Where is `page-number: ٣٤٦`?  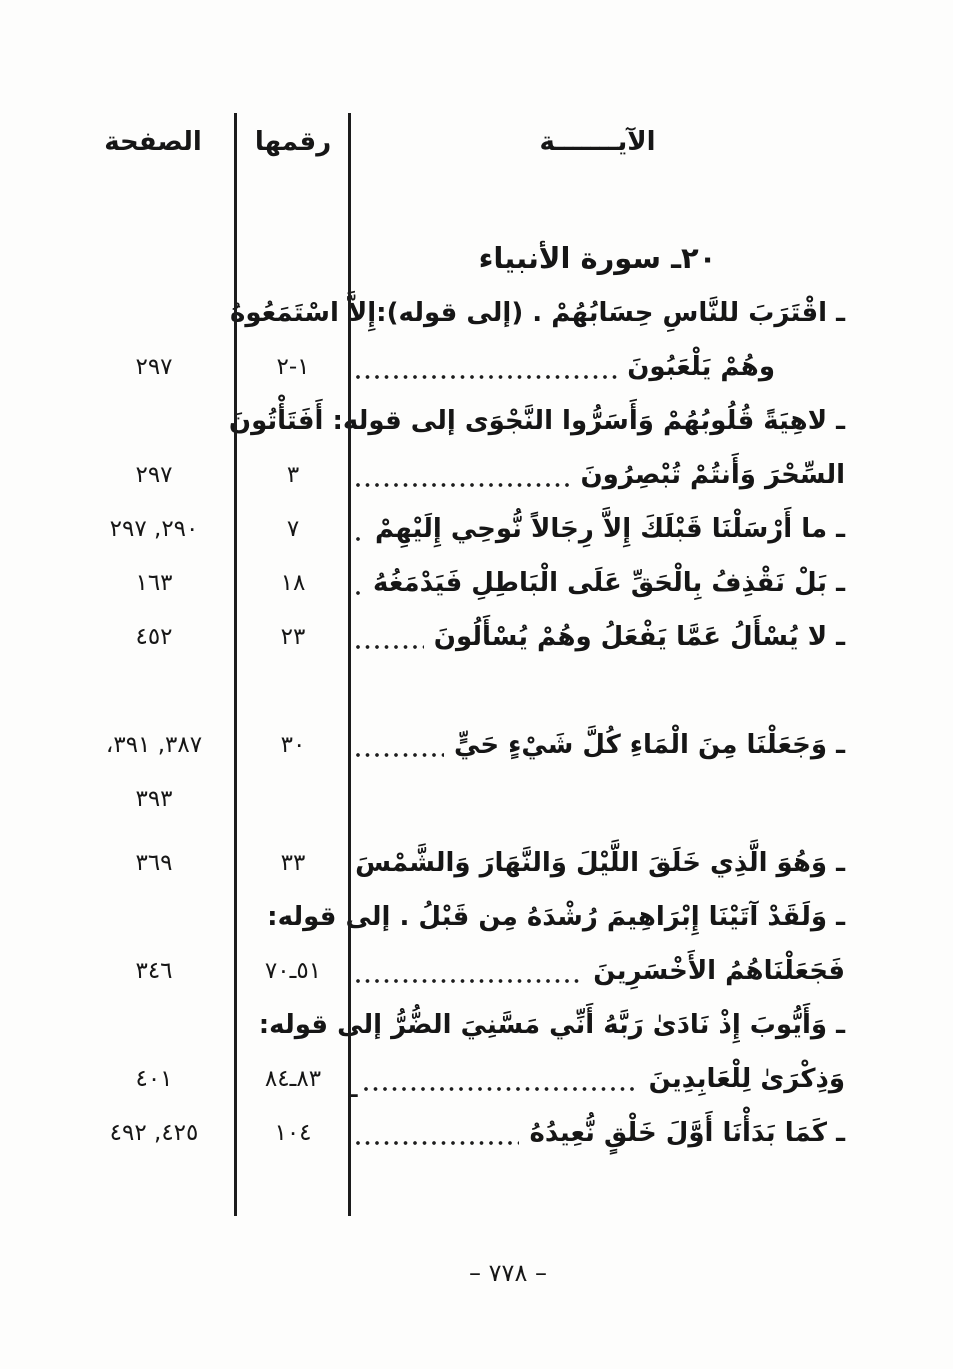
page-number: ٣٤٦ is located at coordinates (154, 971).